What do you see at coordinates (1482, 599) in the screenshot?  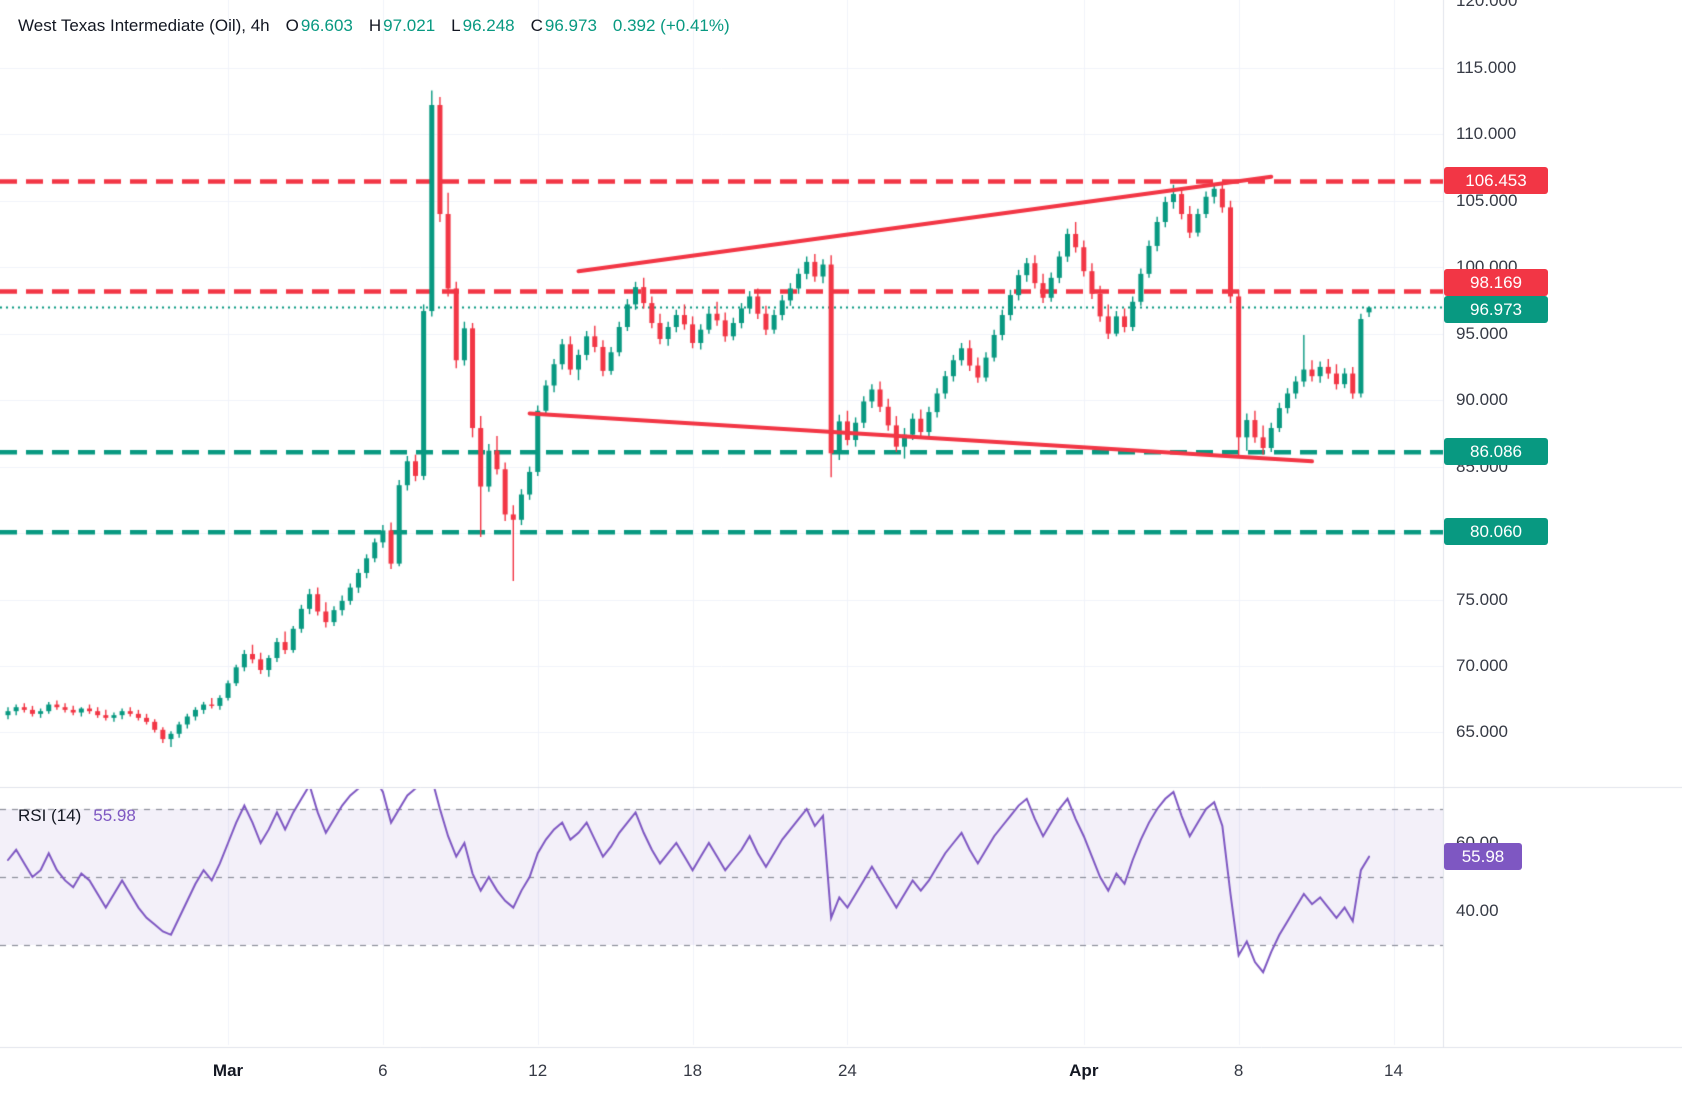 I see `price-tick-label: 75.000` at bounding box center [1482, 599].